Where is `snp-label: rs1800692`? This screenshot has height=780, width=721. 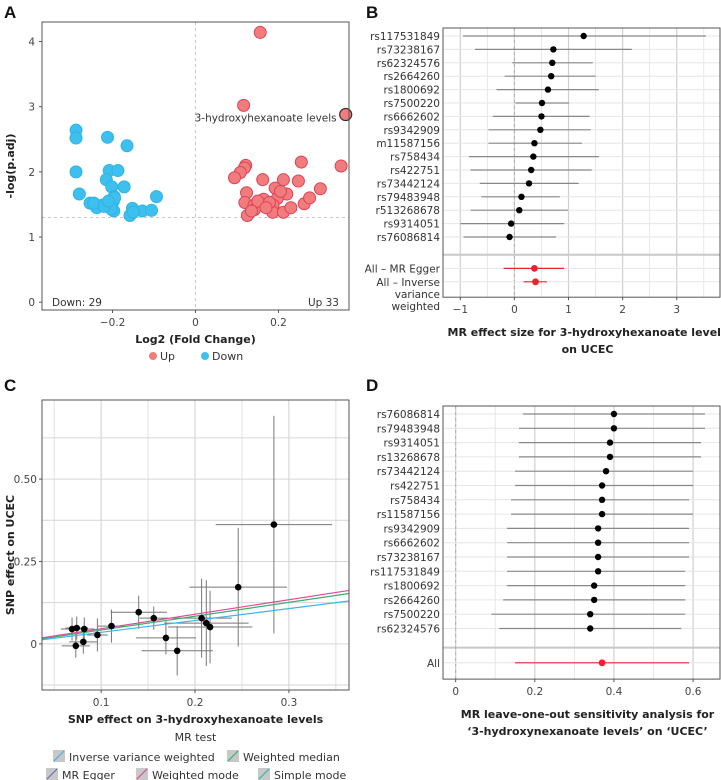 snp-label: rs1800692 is located at coordinates (411, 587).